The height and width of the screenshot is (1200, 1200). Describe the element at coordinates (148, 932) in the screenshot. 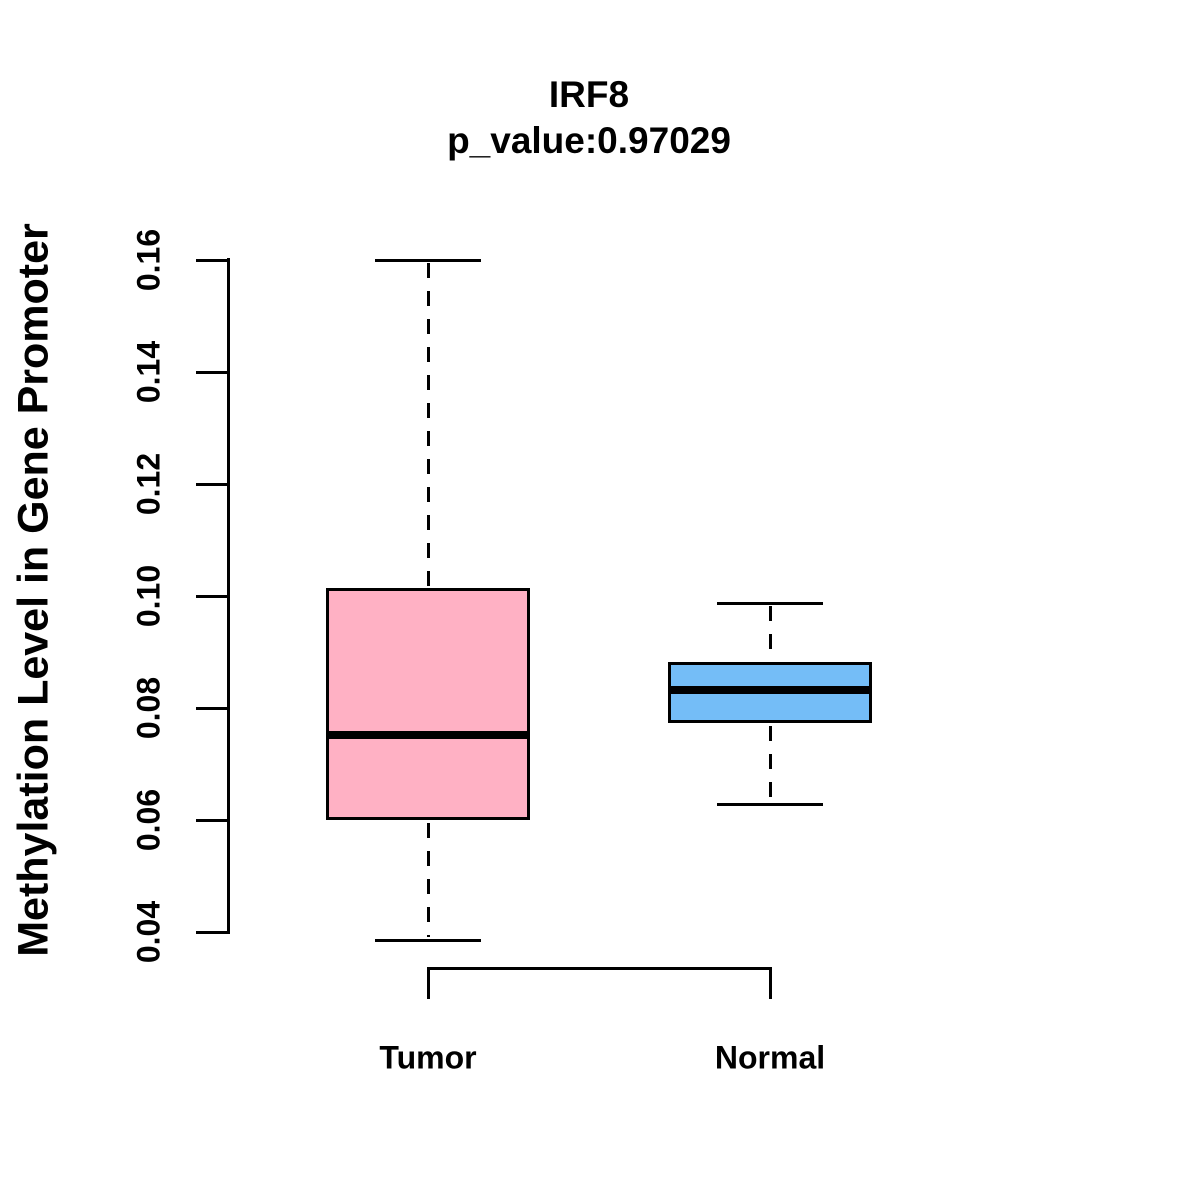

I see `y-axis-tick-label: 0.04` at that location.